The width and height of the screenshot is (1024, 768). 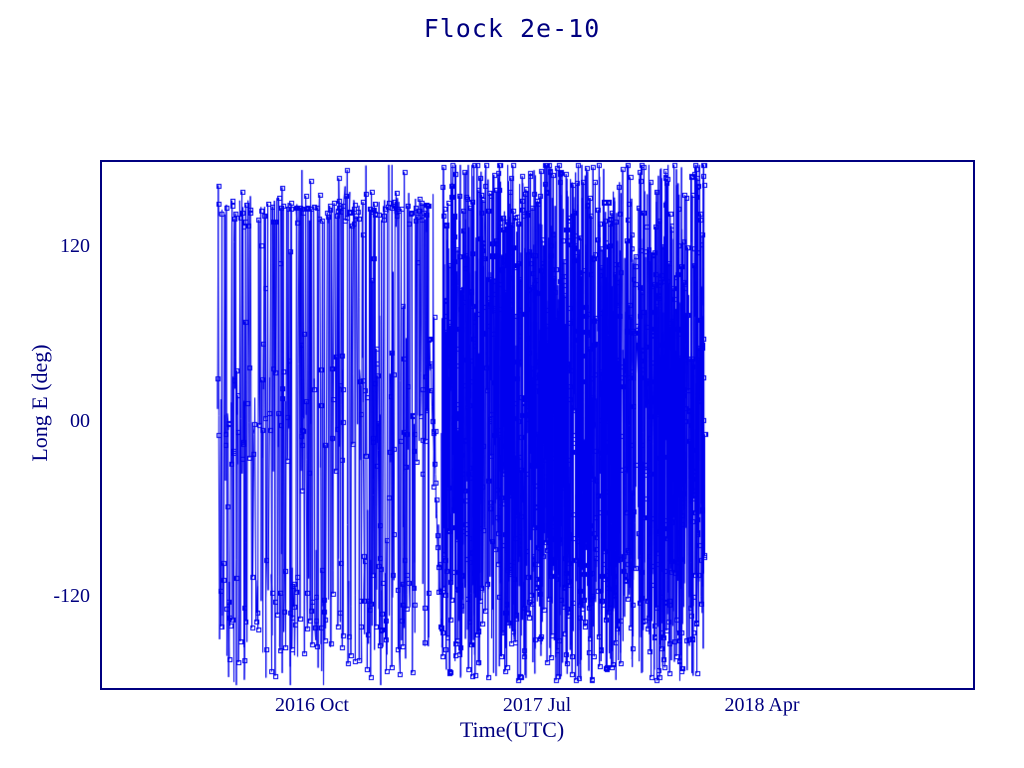 I want to click on x-axis-title: Time(UTC), so click(x=512, y=729).